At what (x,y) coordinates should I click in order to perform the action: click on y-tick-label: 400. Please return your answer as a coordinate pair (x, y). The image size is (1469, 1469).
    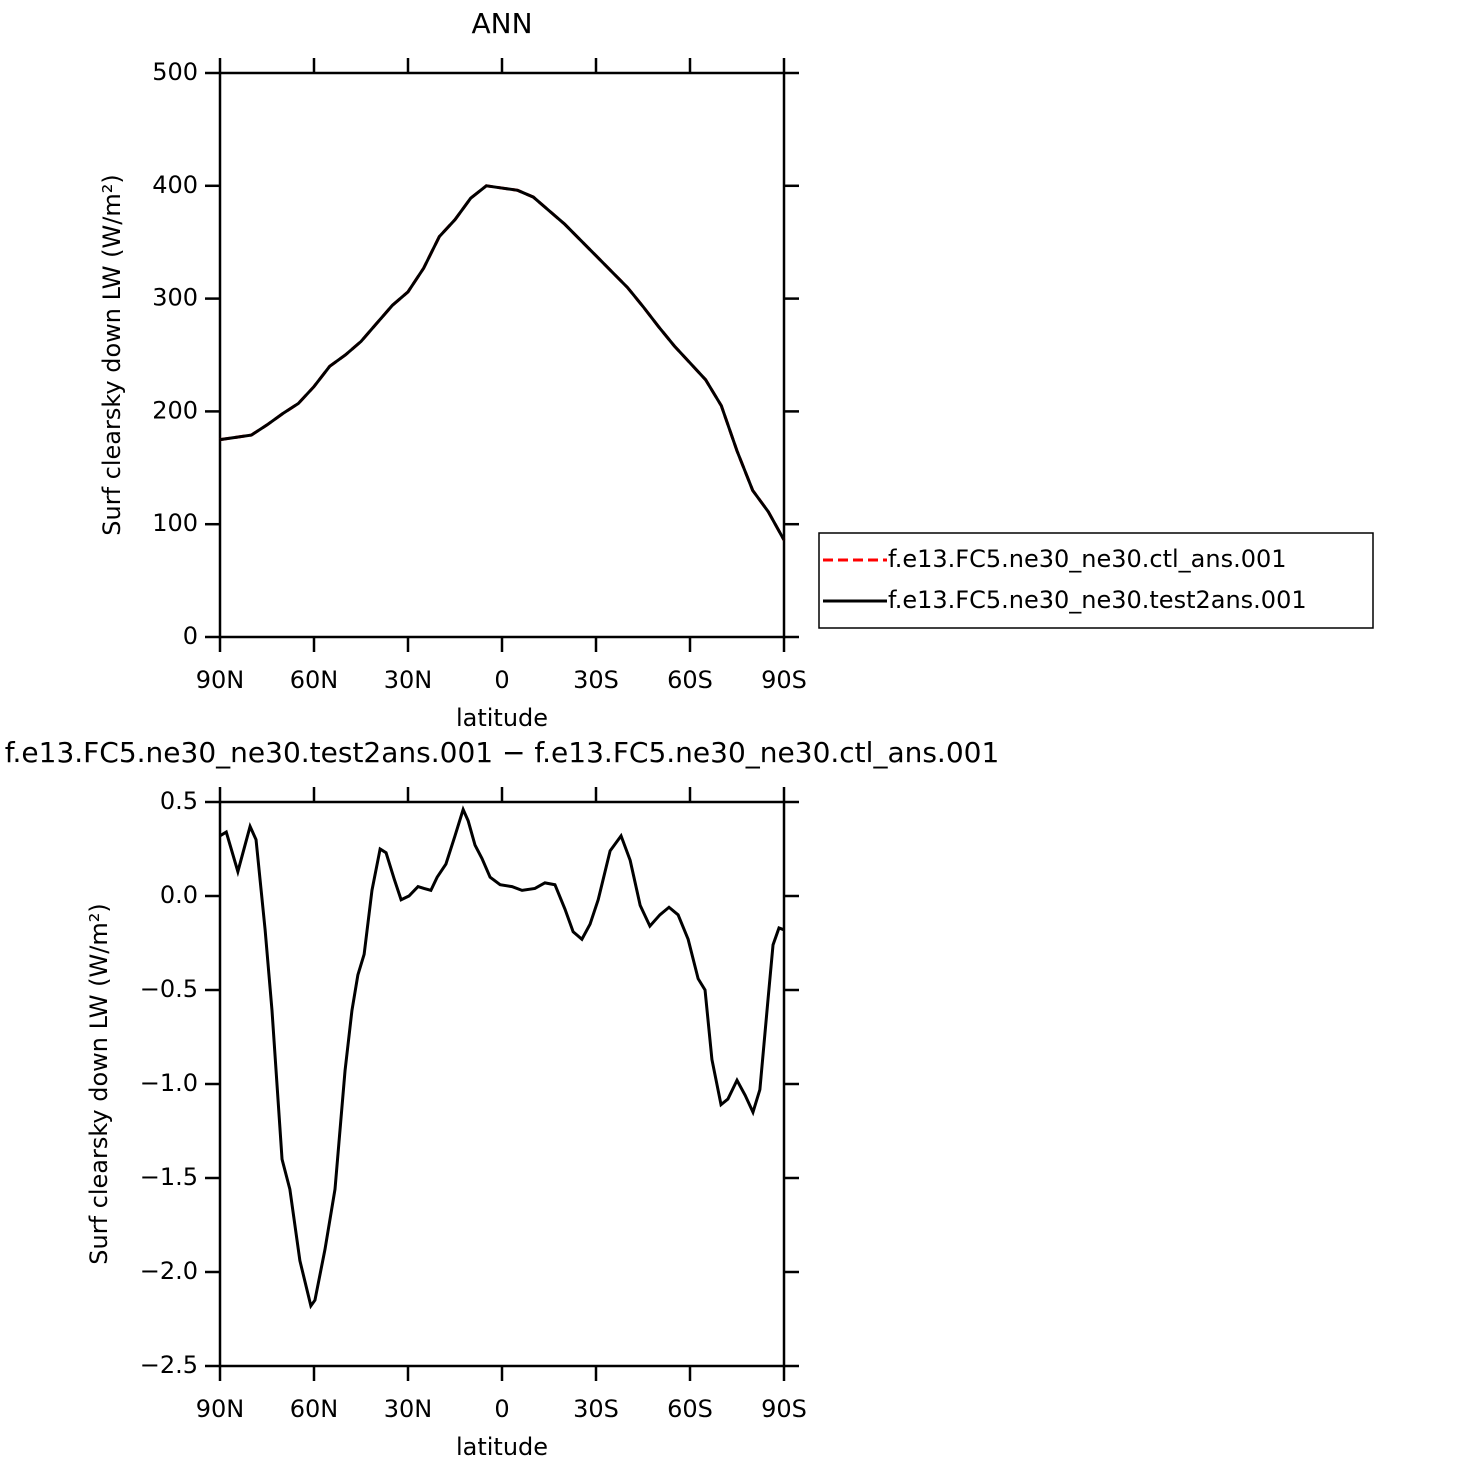
    Looking at the image, I should click on (175, 185).